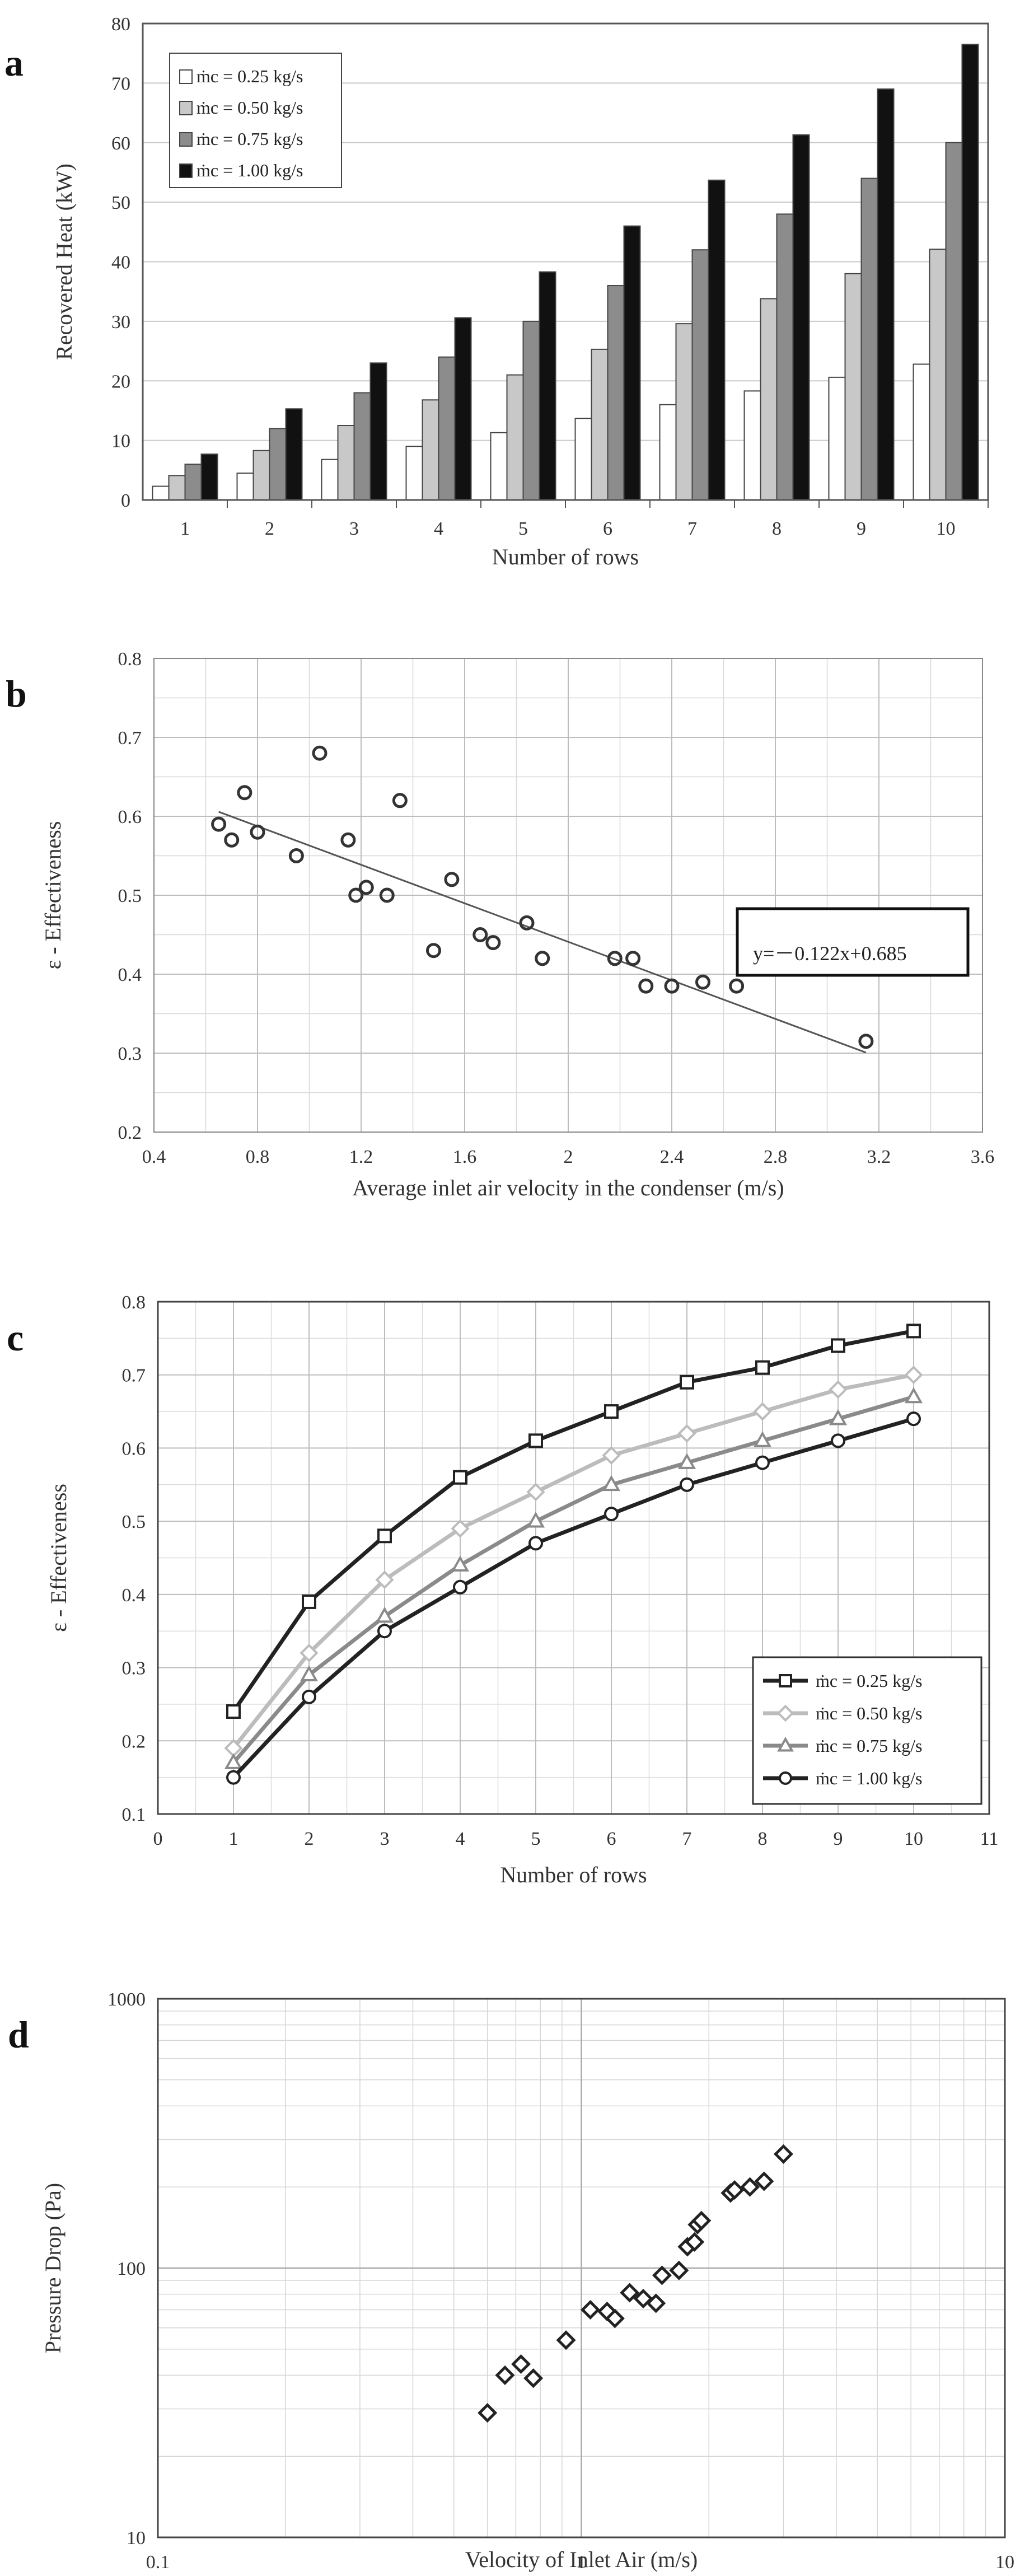  What do you see at coordinates (258, 1157) in the screenshot?
I see `x-tick-label-b: 0.8` at bounding box center [258, 1157].